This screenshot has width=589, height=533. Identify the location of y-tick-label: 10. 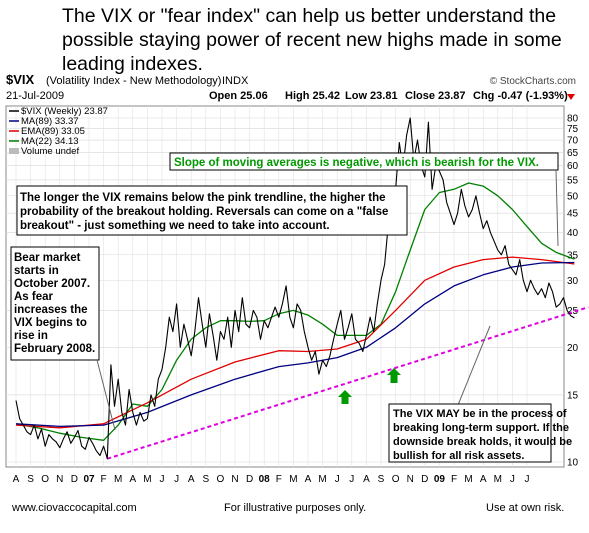
(573, 463).